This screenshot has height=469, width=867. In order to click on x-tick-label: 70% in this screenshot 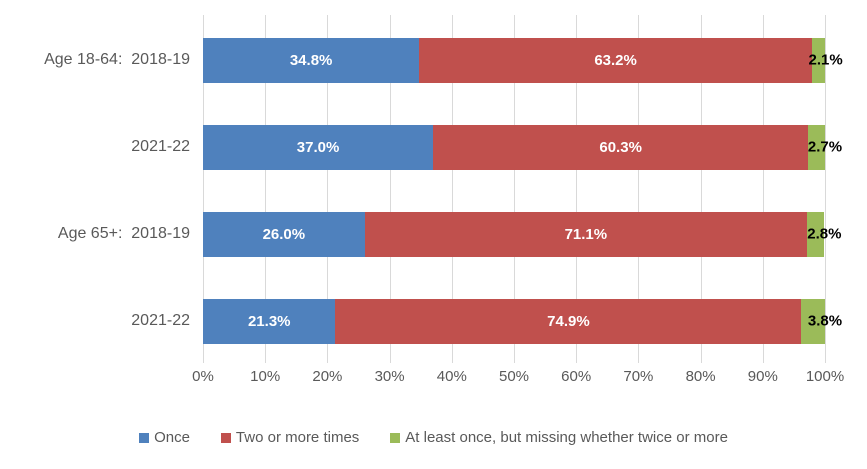, I will do `click(638, 376)`.